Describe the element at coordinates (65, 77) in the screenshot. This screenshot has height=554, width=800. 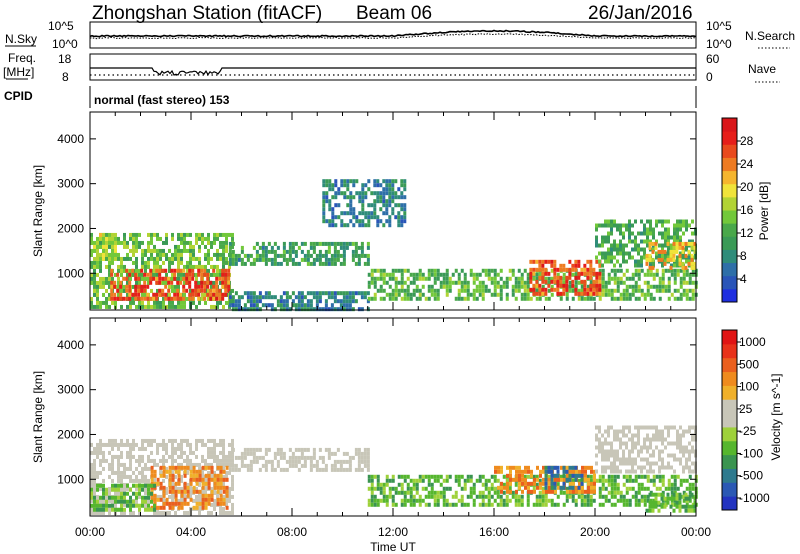
I see `freq-tick-low: 8` at that location.